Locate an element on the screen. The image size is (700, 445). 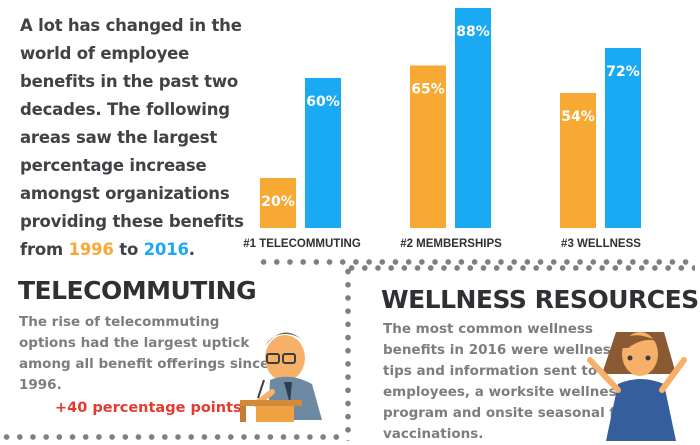
bar-value-label: 88% is located at coordinates (473, 32).